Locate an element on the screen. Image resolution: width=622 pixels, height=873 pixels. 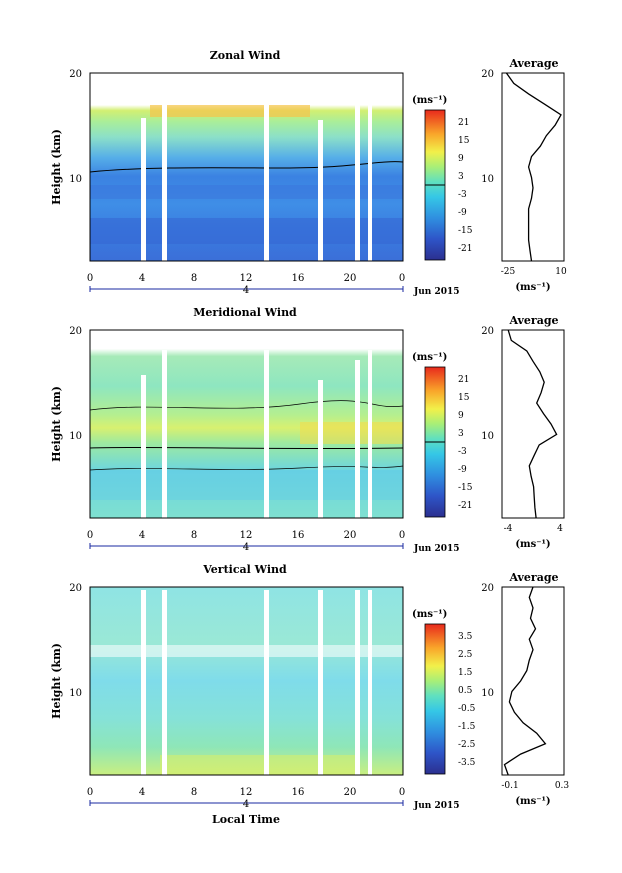
colorbar-tick: 15 is located at coordinates (464, 141).